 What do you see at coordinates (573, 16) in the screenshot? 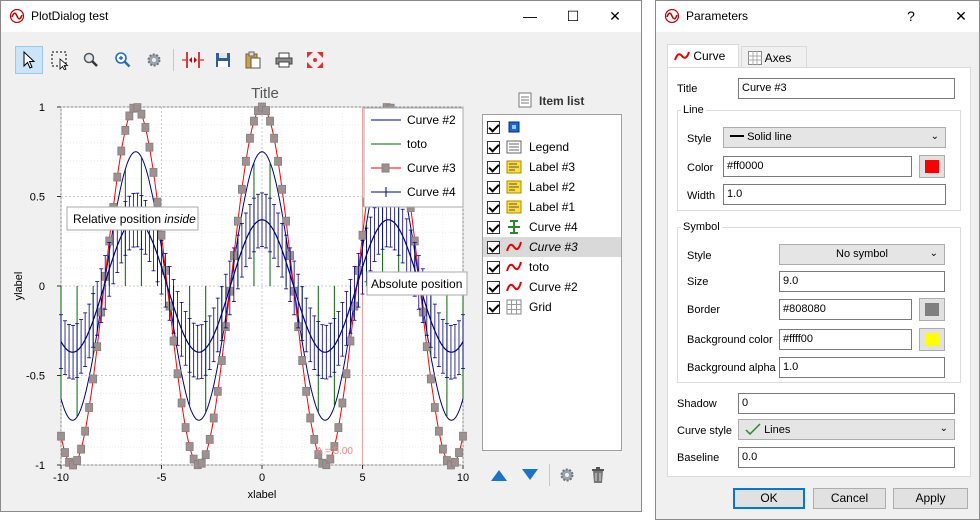
I see `maximize-button: ☐` at bounding box center [573, 16].